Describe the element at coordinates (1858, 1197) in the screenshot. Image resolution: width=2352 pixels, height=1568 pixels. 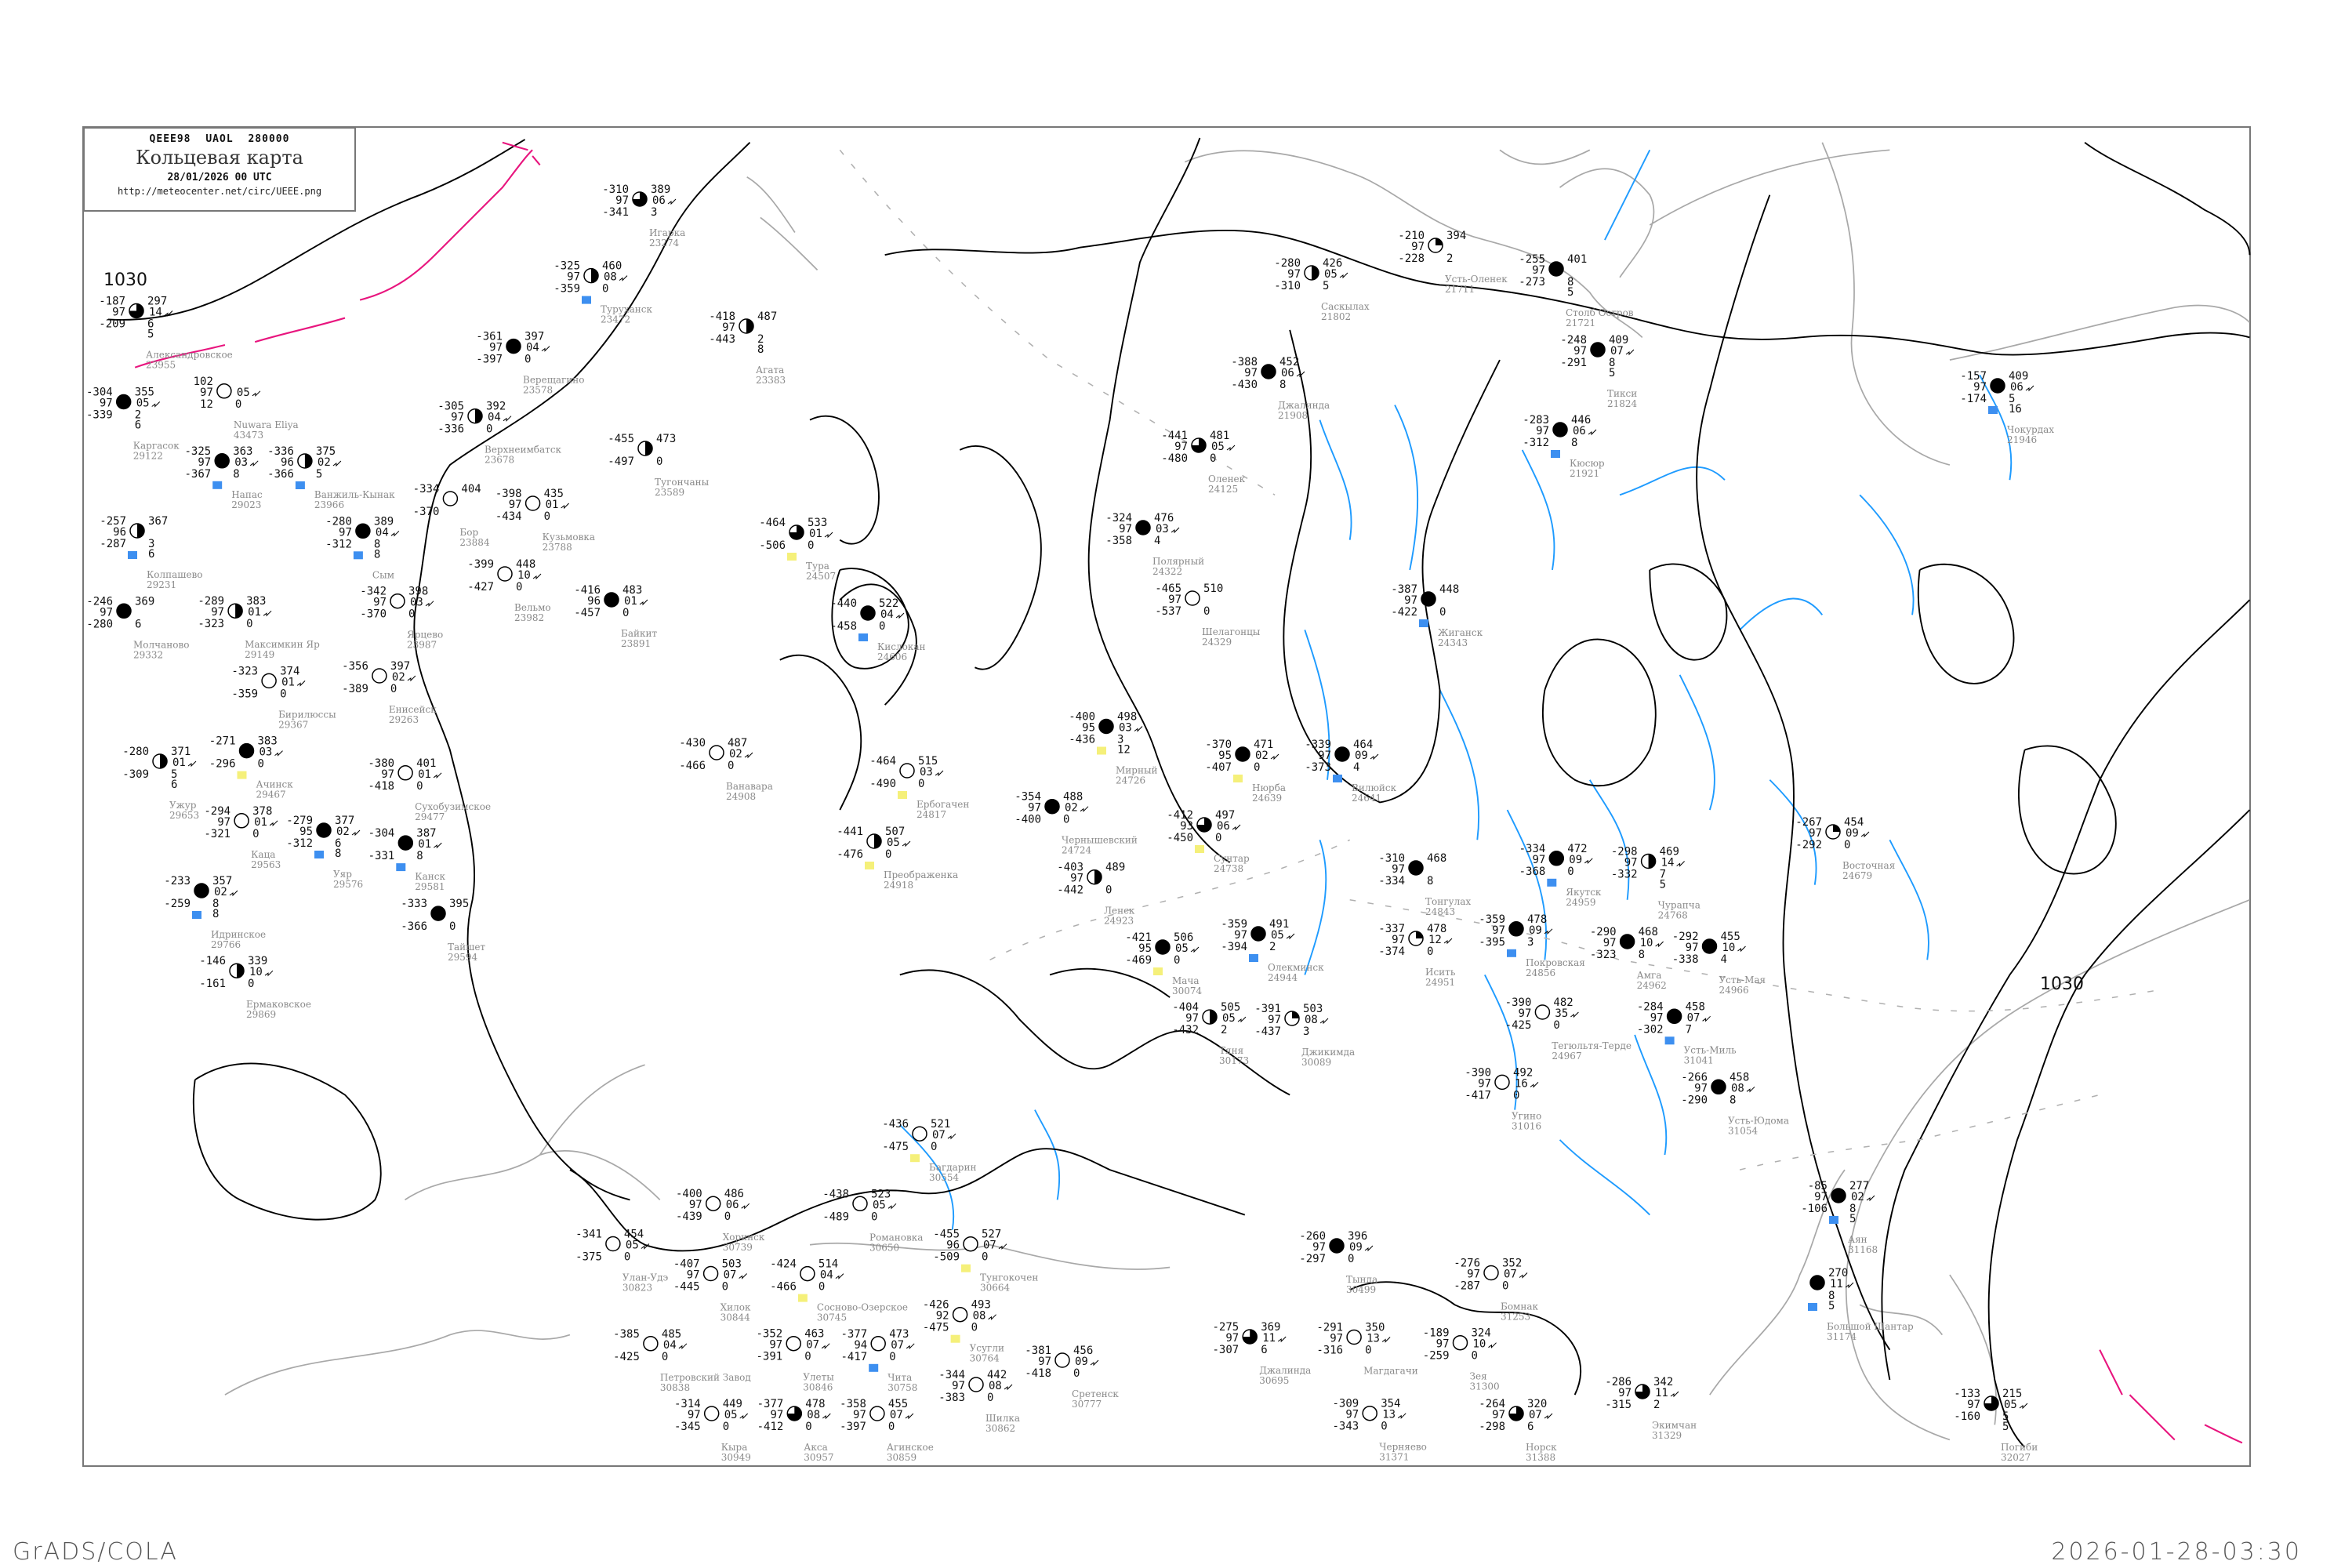
I see `pressure-tendency-value: 02` at that location.